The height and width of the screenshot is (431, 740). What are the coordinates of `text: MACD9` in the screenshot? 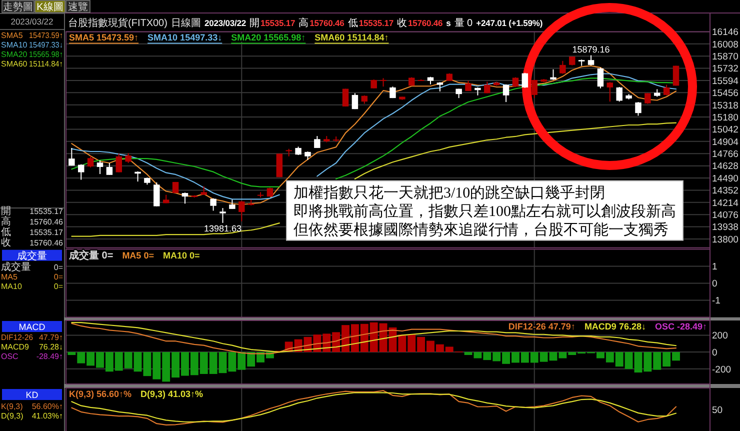 It's located at (15, 347).